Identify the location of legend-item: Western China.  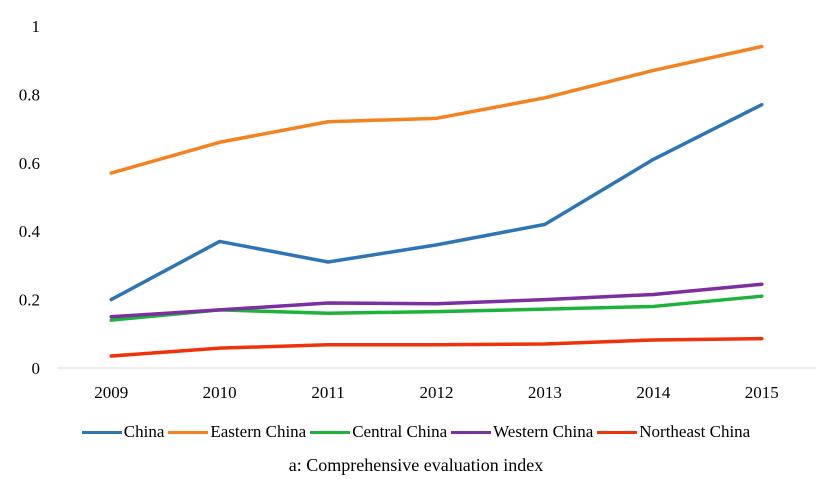
(522, 432).